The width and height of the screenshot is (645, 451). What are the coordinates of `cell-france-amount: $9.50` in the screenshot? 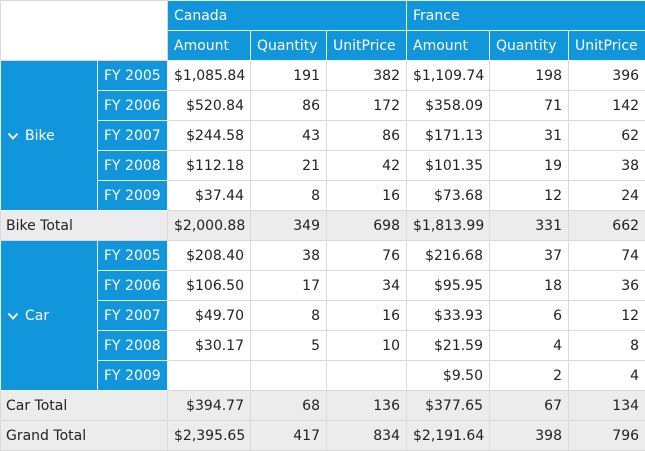 It's located at (448, 375).